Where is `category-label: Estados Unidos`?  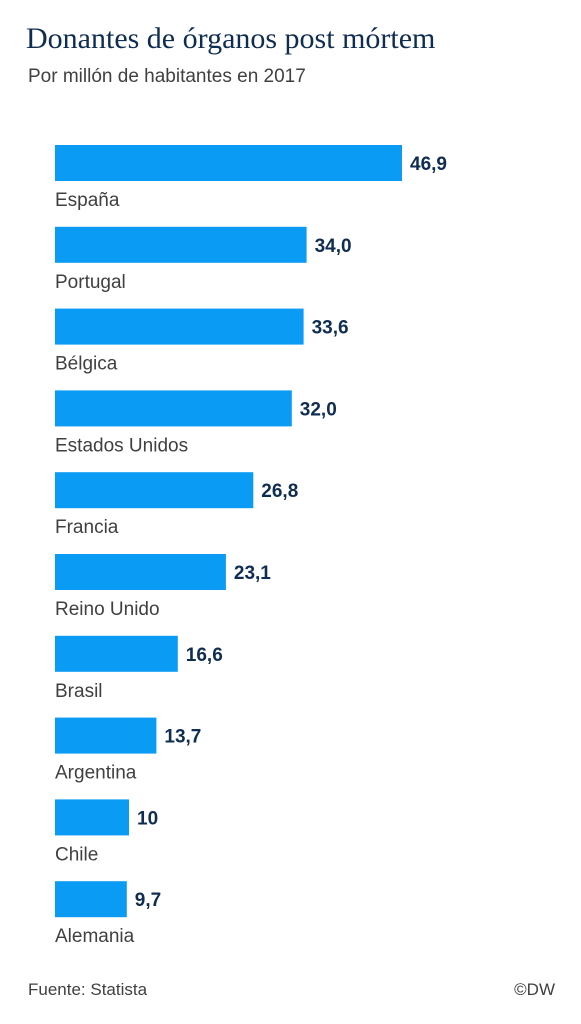
category-label: Estados Unidos is located at coordinates (121, 445).